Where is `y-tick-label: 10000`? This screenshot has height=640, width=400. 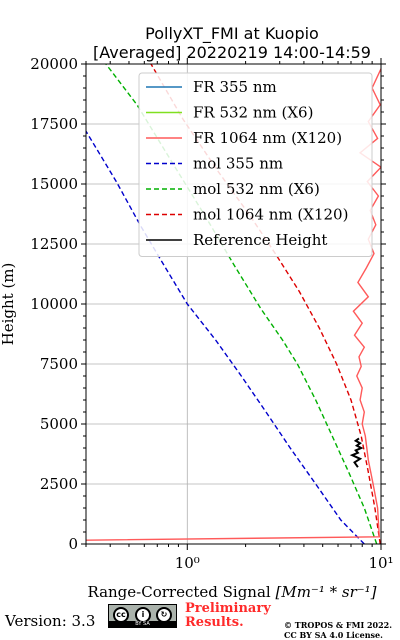
y-tick-label: 10000 is located at coordinates (54, 304).